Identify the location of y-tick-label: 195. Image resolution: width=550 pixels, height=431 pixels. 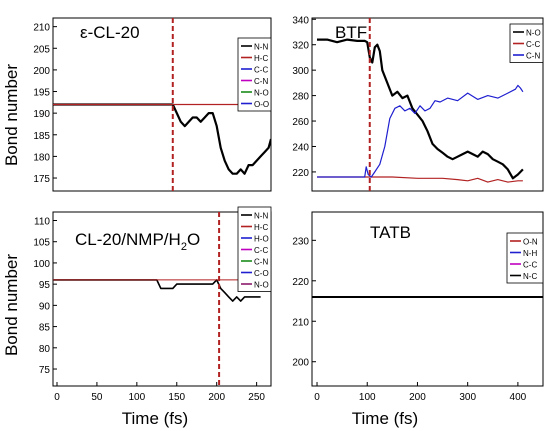
(41, 93).